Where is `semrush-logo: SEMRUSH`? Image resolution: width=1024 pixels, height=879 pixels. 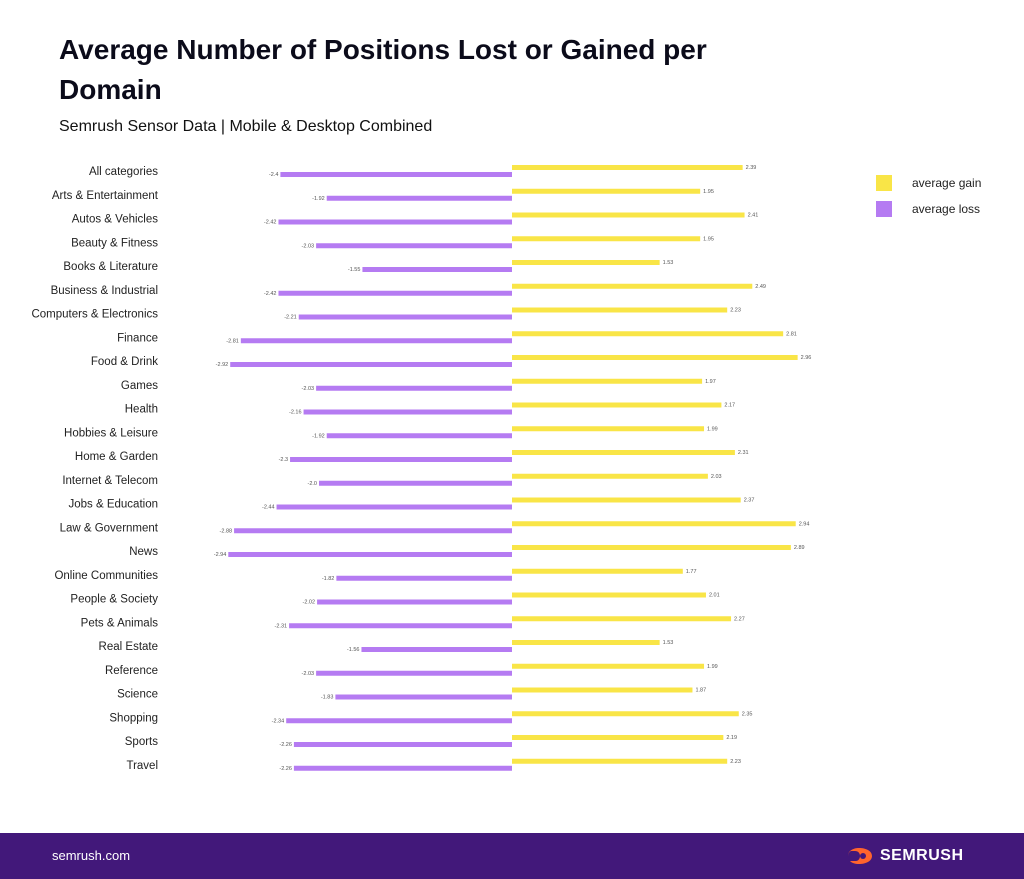 semrush-logo: SEMRUSH is located at coordinates (905, 856).